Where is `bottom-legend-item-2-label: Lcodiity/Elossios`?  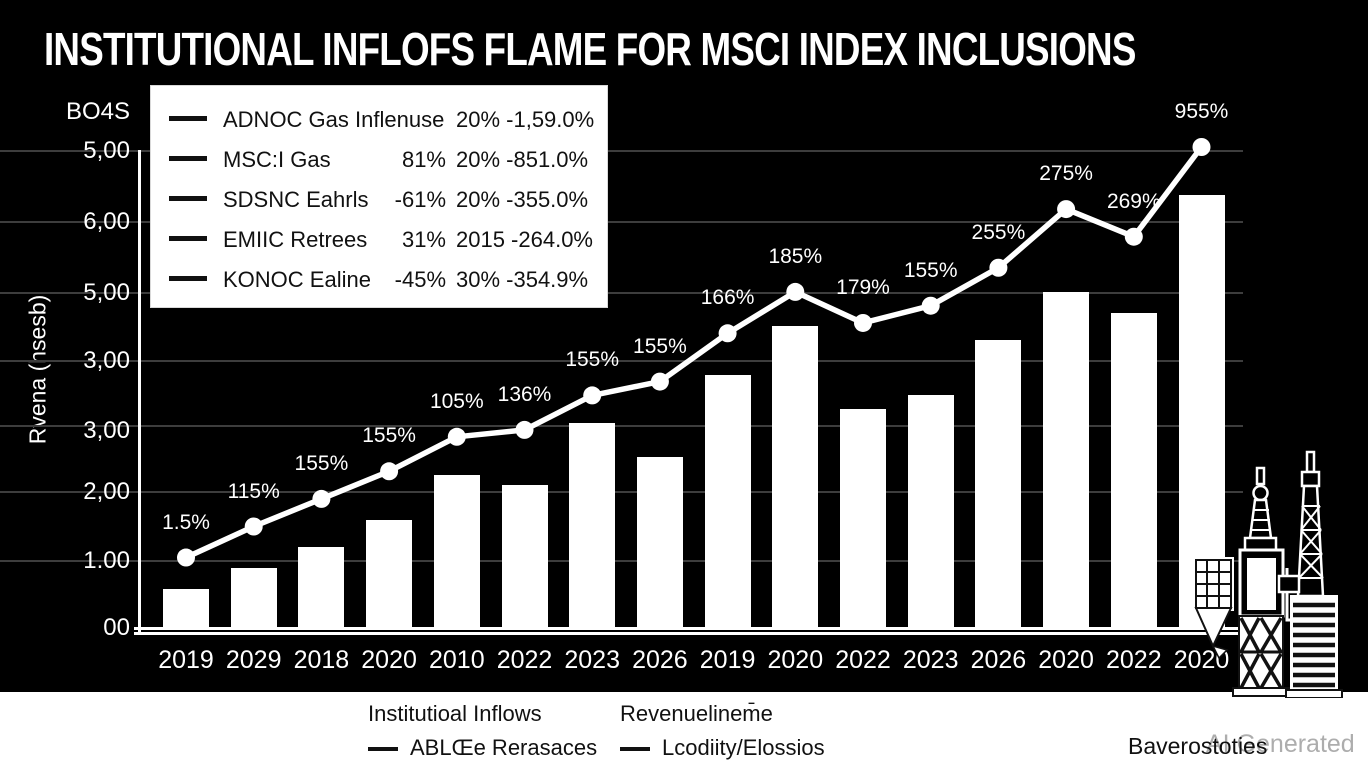 bottom-legend-item-2-label: Lcodiity/Elossios is located at coordinates (743, 747).